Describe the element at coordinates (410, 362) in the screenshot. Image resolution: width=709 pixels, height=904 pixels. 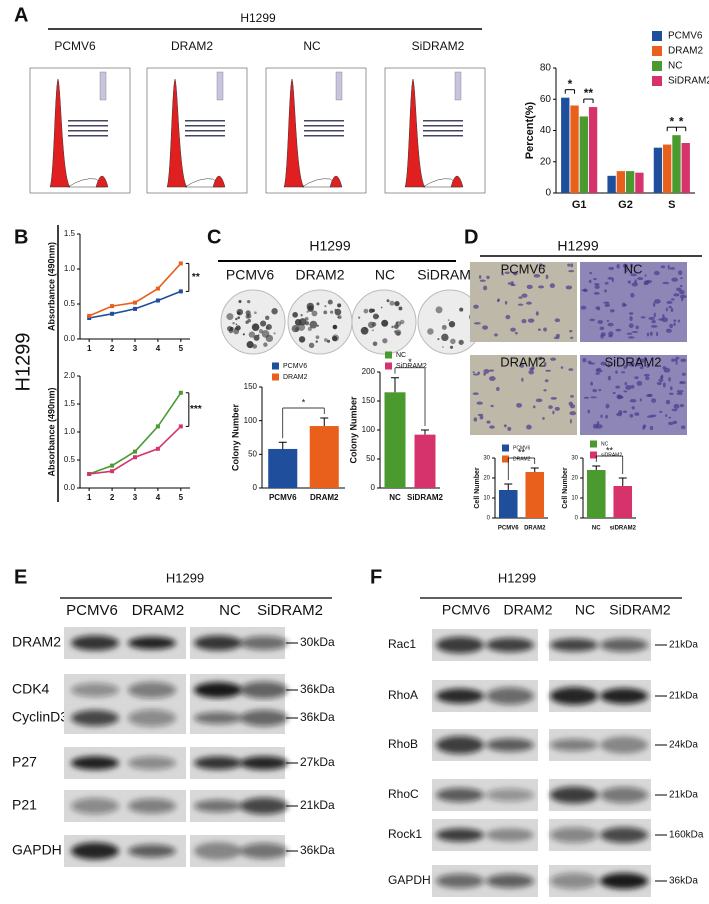
I see `significance: *` at that location.